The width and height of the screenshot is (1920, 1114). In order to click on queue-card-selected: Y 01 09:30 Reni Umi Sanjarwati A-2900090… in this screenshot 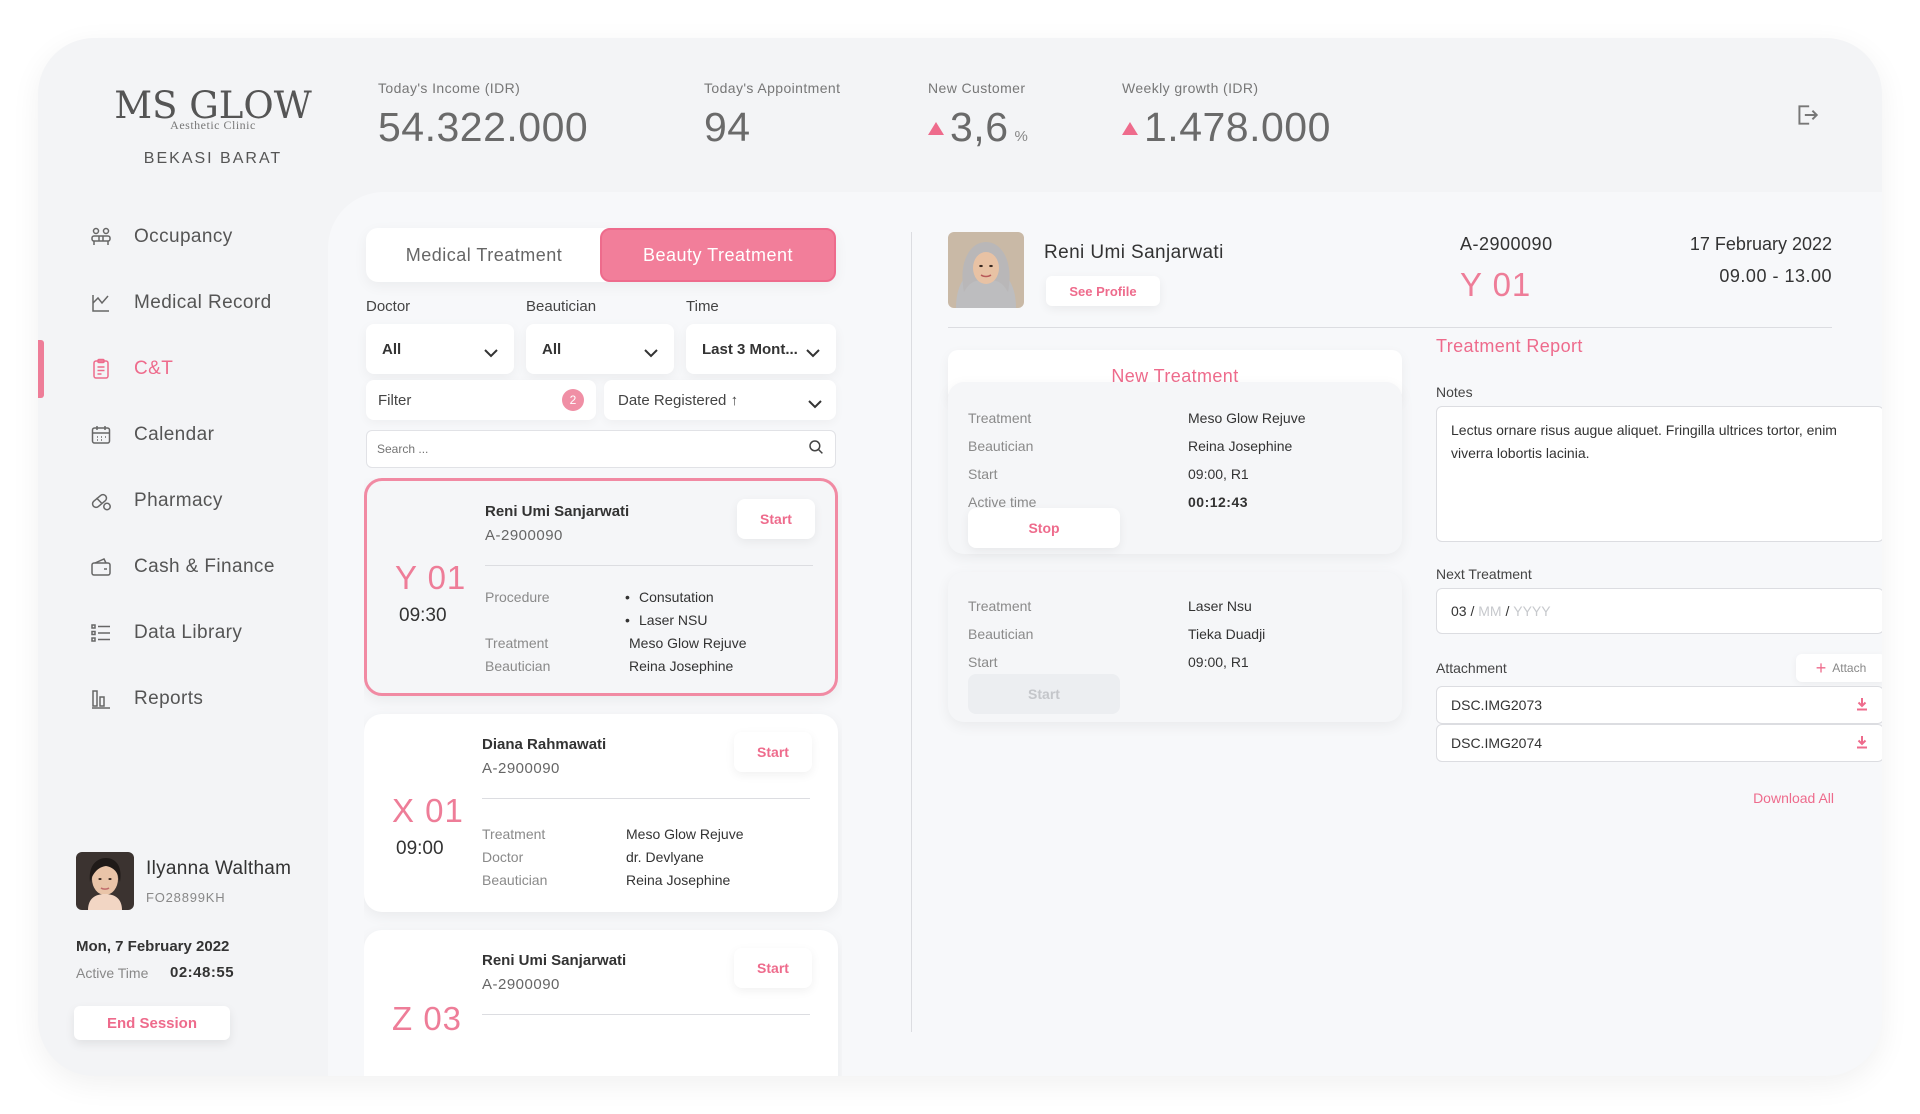, I will do `click(601, 587)`.